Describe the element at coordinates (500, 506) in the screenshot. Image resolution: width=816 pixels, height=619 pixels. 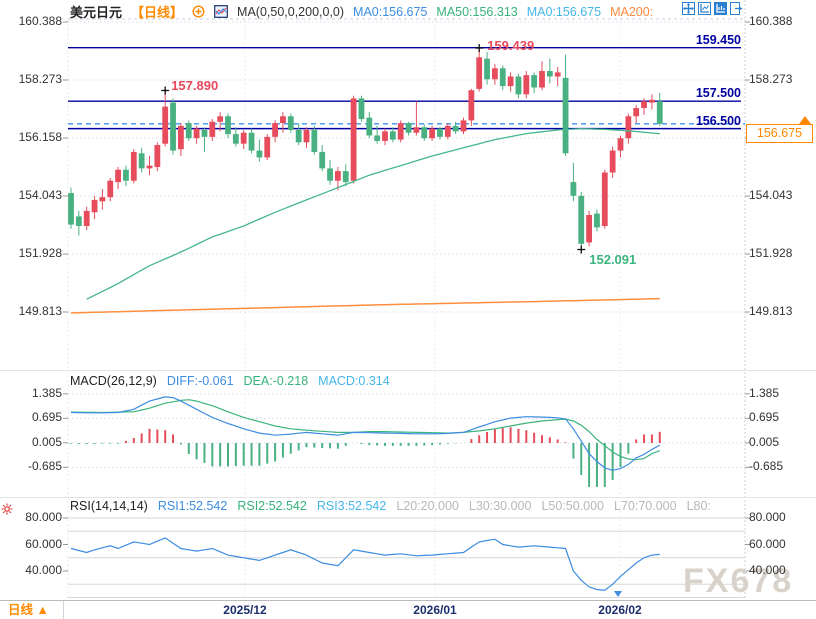
I see `rsi-level-30: L30:30.000` at that location.